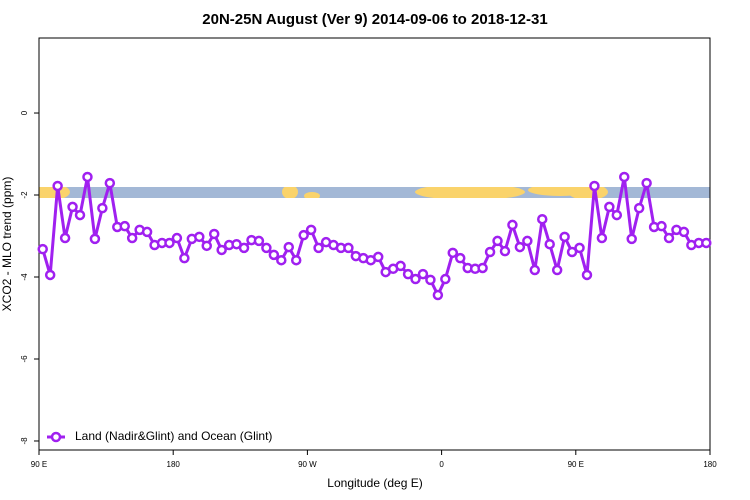  I want to click on x-tick-label: 0, so click(441, 464).